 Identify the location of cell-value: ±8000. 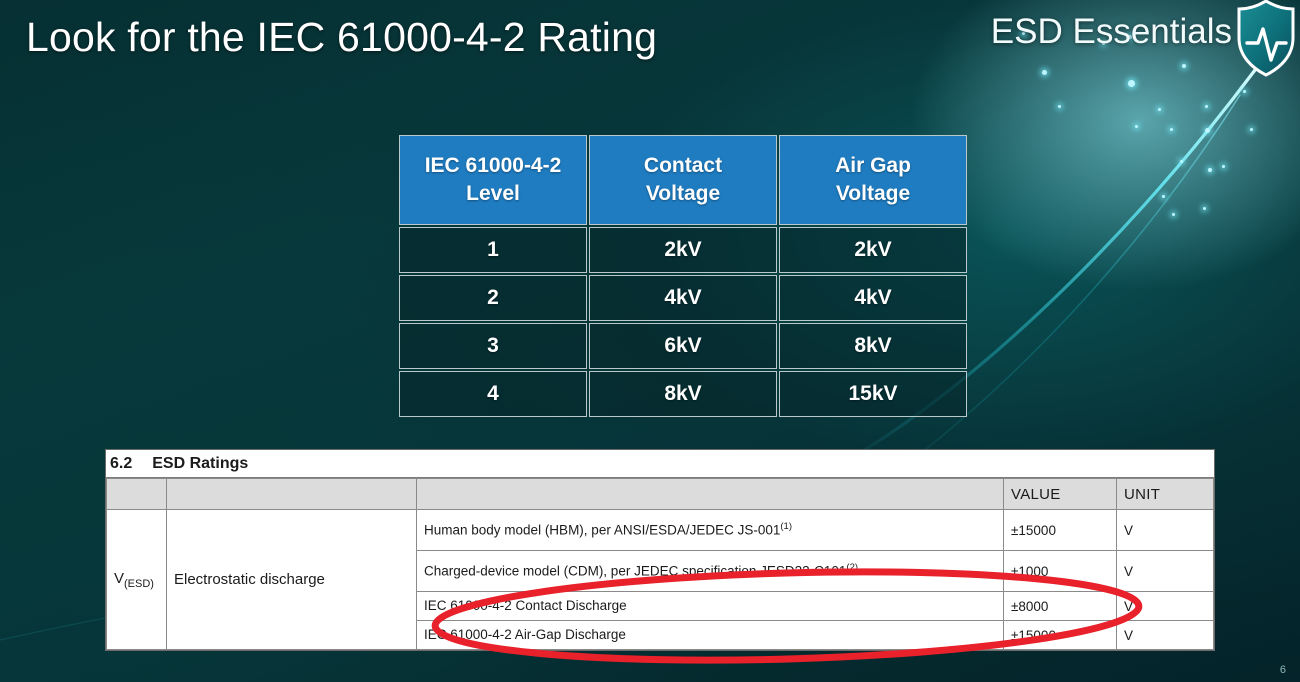
(1060, 606).